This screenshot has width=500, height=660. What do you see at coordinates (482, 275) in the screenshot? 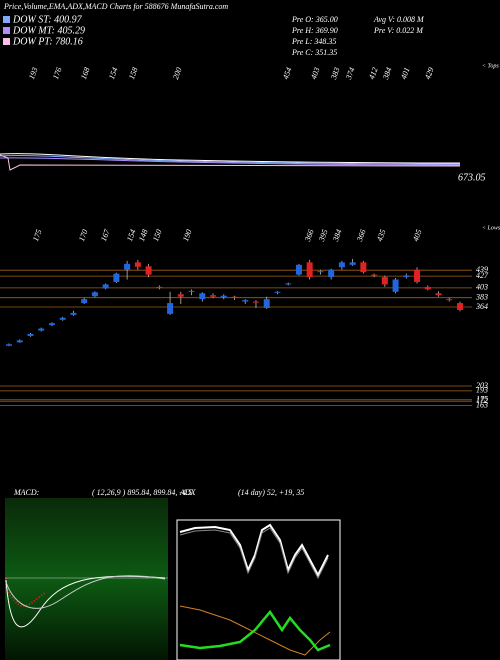
I see `y-tick-label: 427` at bounding box center [482, 275].